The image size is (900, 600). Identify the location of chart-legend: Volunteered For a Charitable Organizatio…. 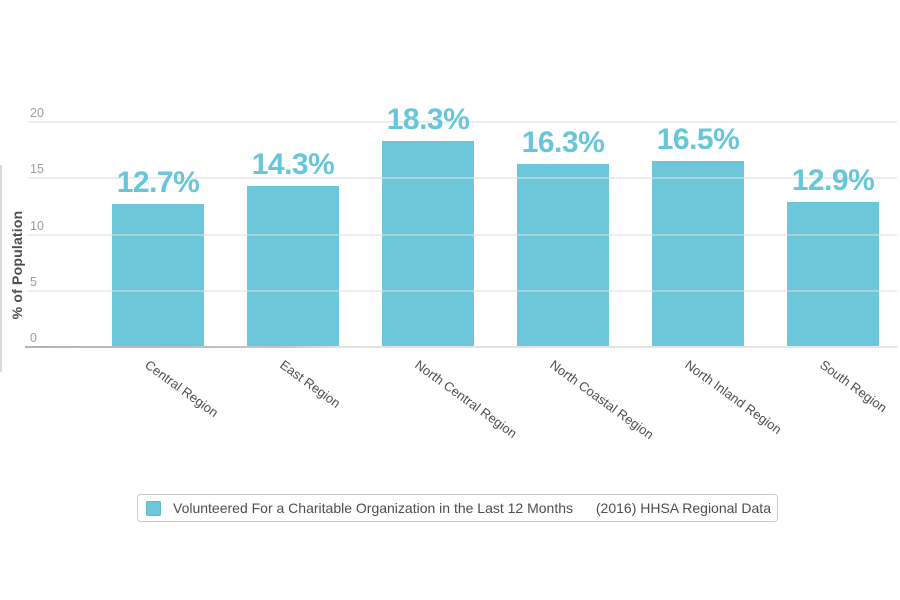
(457, 508).